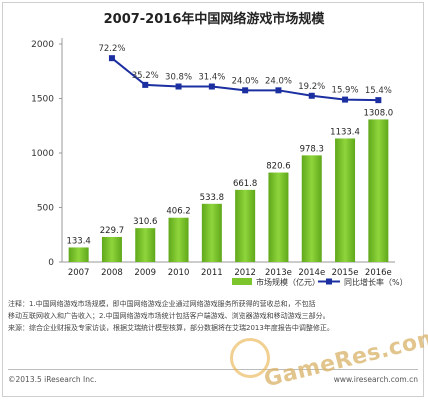  I want to click on bar-value-label: 229.7, so click(112, 231).